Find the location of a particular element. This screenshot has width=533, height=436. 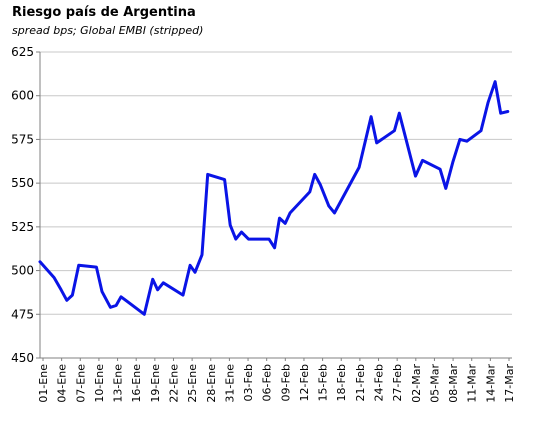

x-tick-label: 04-Ene is located at coordinates (62, 383).